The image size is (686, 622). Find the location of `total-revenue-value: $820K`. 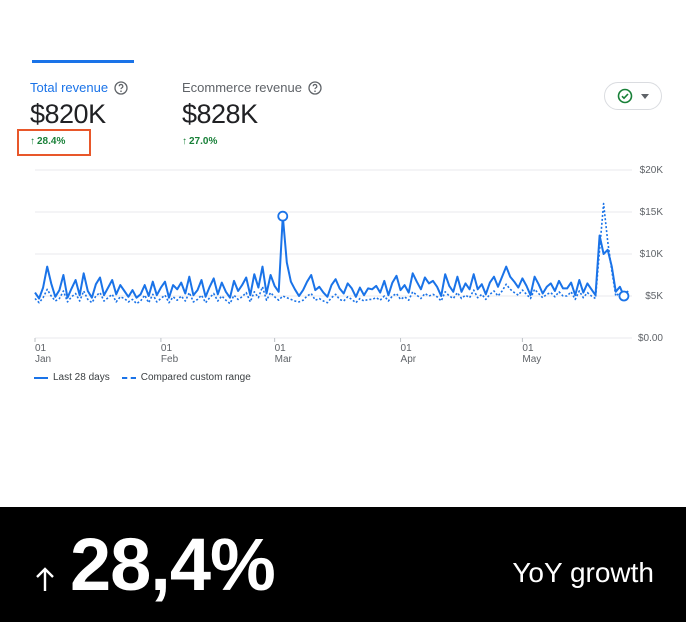

total-revenue-value: $820K is located at coordinates (68, 114).